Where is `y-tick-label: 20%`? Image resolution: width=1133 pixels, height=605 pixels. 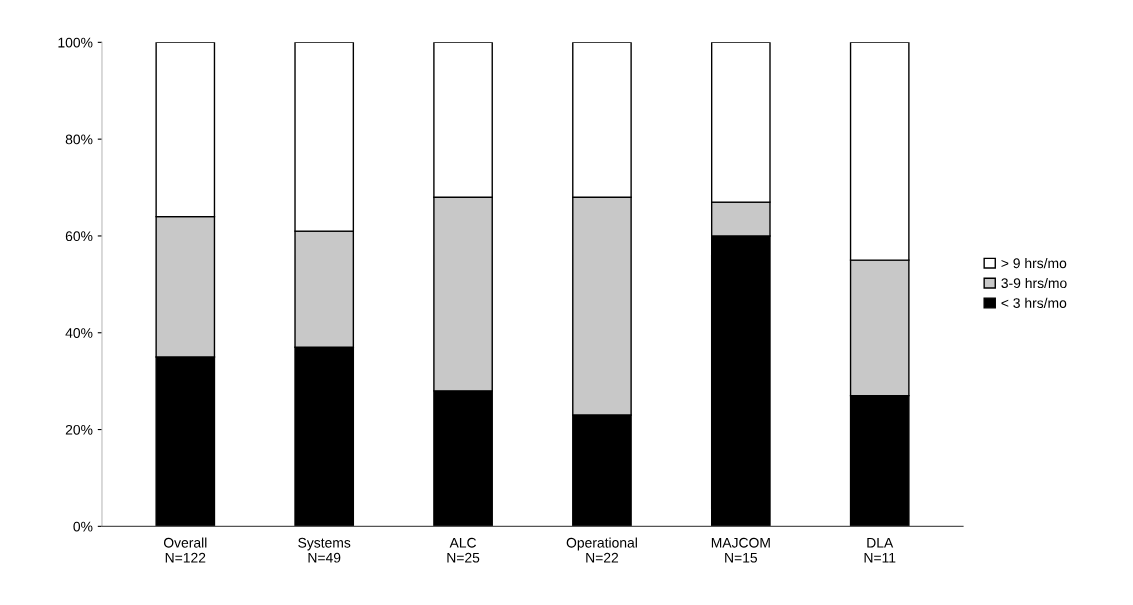
y-tick-label: 20% is located at coordinates (79, 429).